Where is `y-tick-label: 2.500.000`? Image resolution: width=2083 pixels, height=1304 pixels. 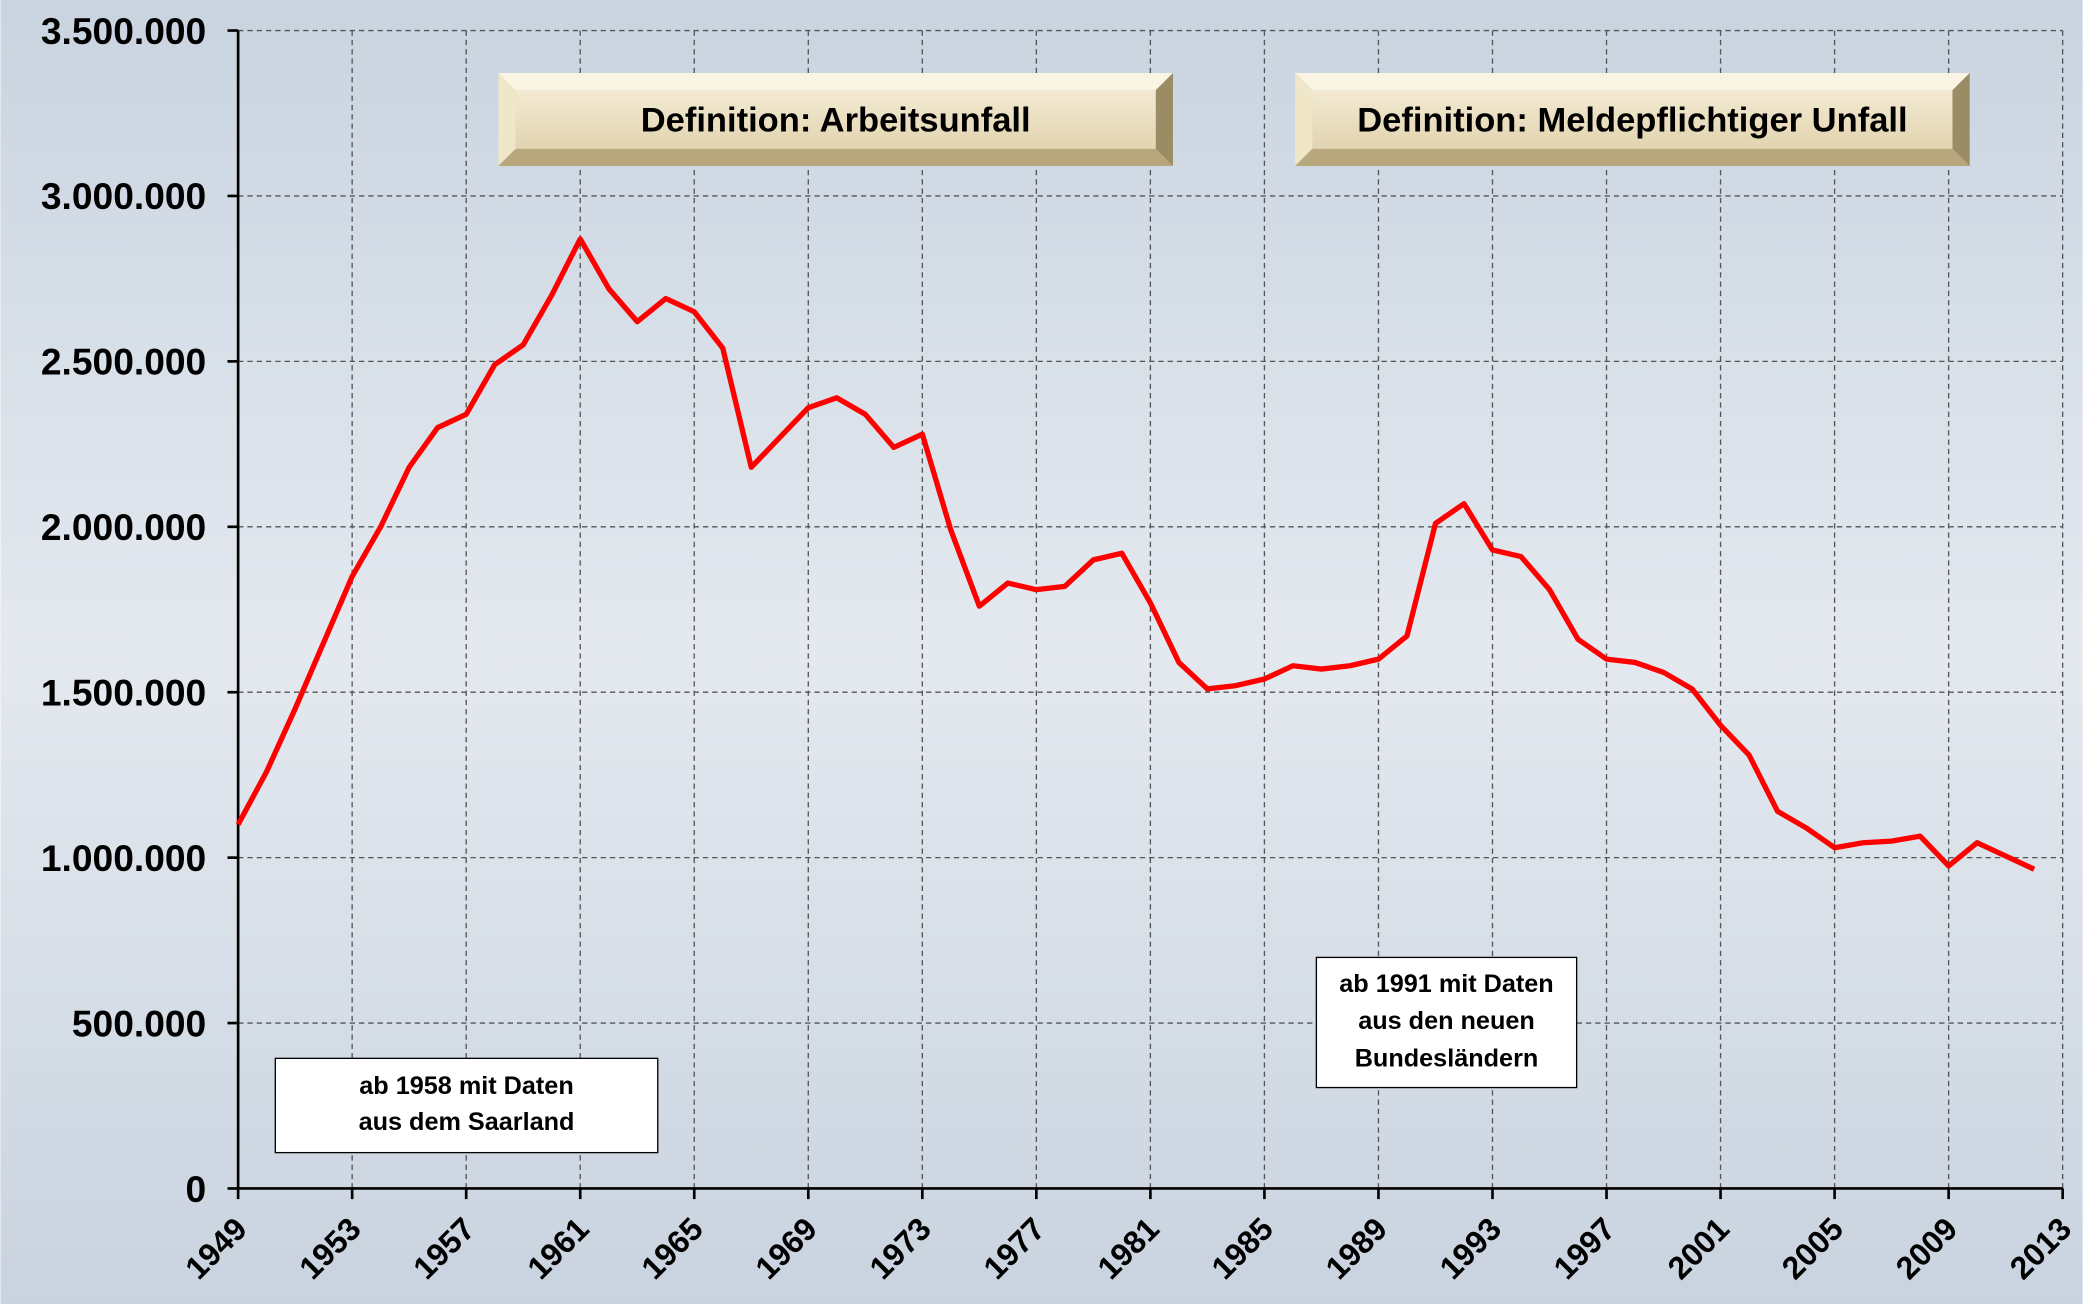
y-tick-label: 2.500.000 is located at coordinates (123, 362).